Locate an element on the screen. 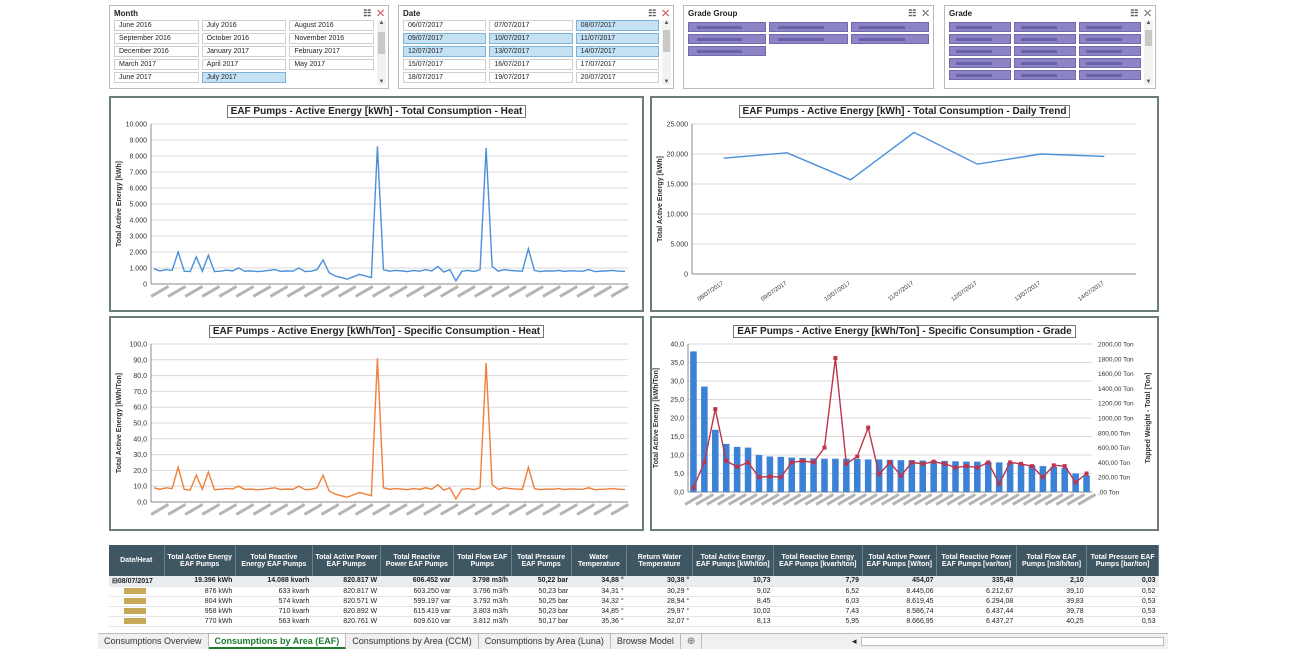 This screenshot has height=649, width=1298. slicer-item: 06/07/2017 is located at coordinates (445, 25).